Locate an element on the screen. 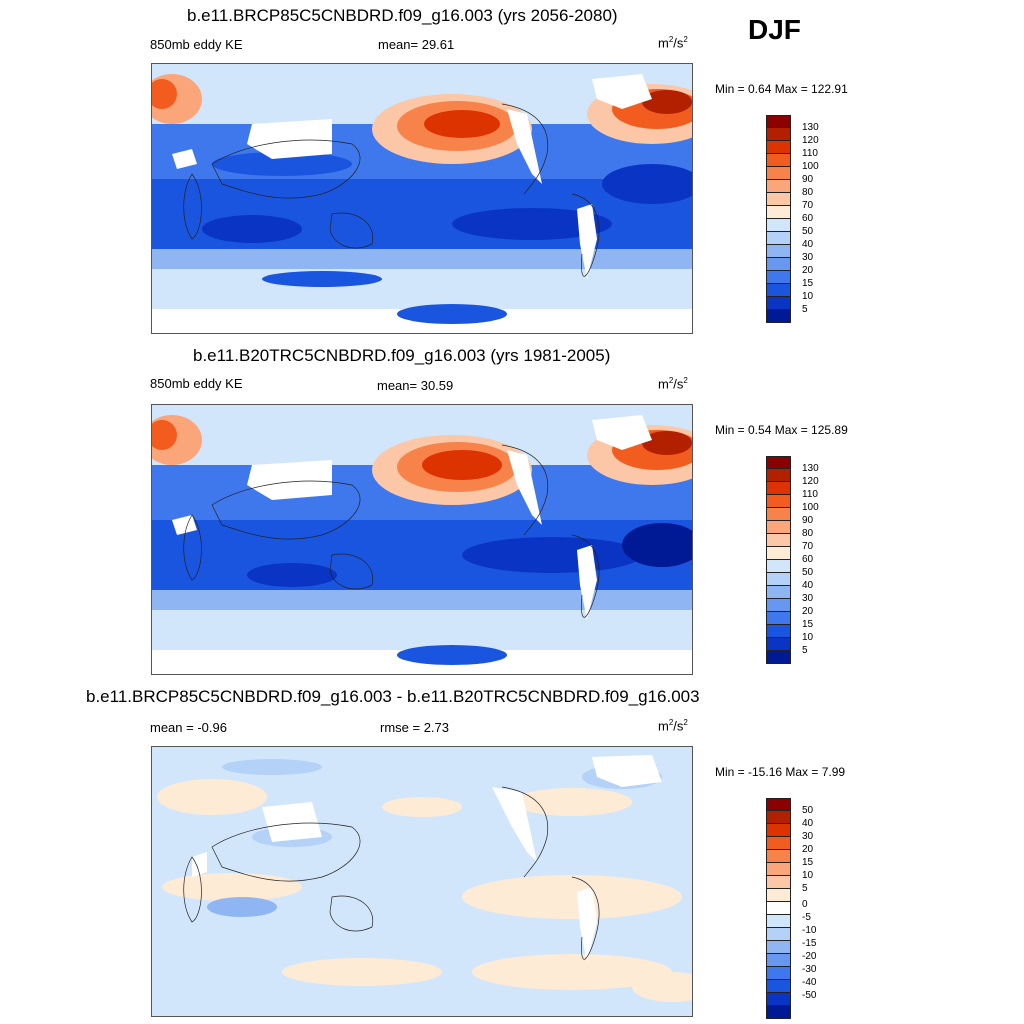 This screenshot has height=1024, width=1024. panel2-units: m2/s2 is located at coordinates (673, 384).